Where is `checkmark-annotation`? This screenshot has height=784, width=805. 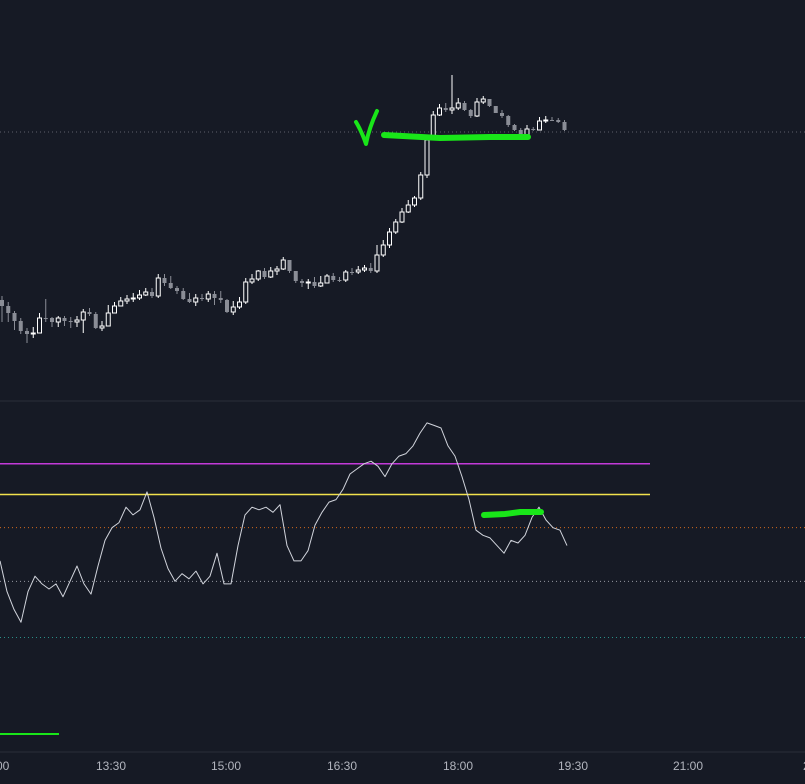
checkmark-annotation is located at coordinates (366, 127).